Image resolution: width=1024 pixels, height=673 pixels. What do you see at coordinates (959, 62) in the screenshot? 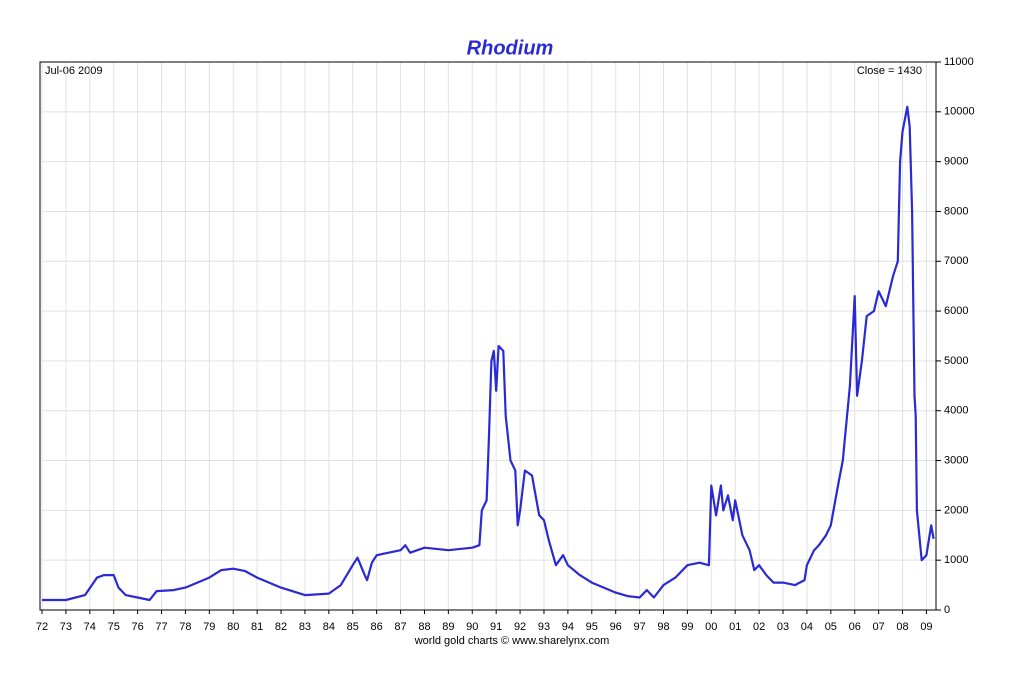
I see `y-tick-label: 11000` at bounding box center [959, 62].